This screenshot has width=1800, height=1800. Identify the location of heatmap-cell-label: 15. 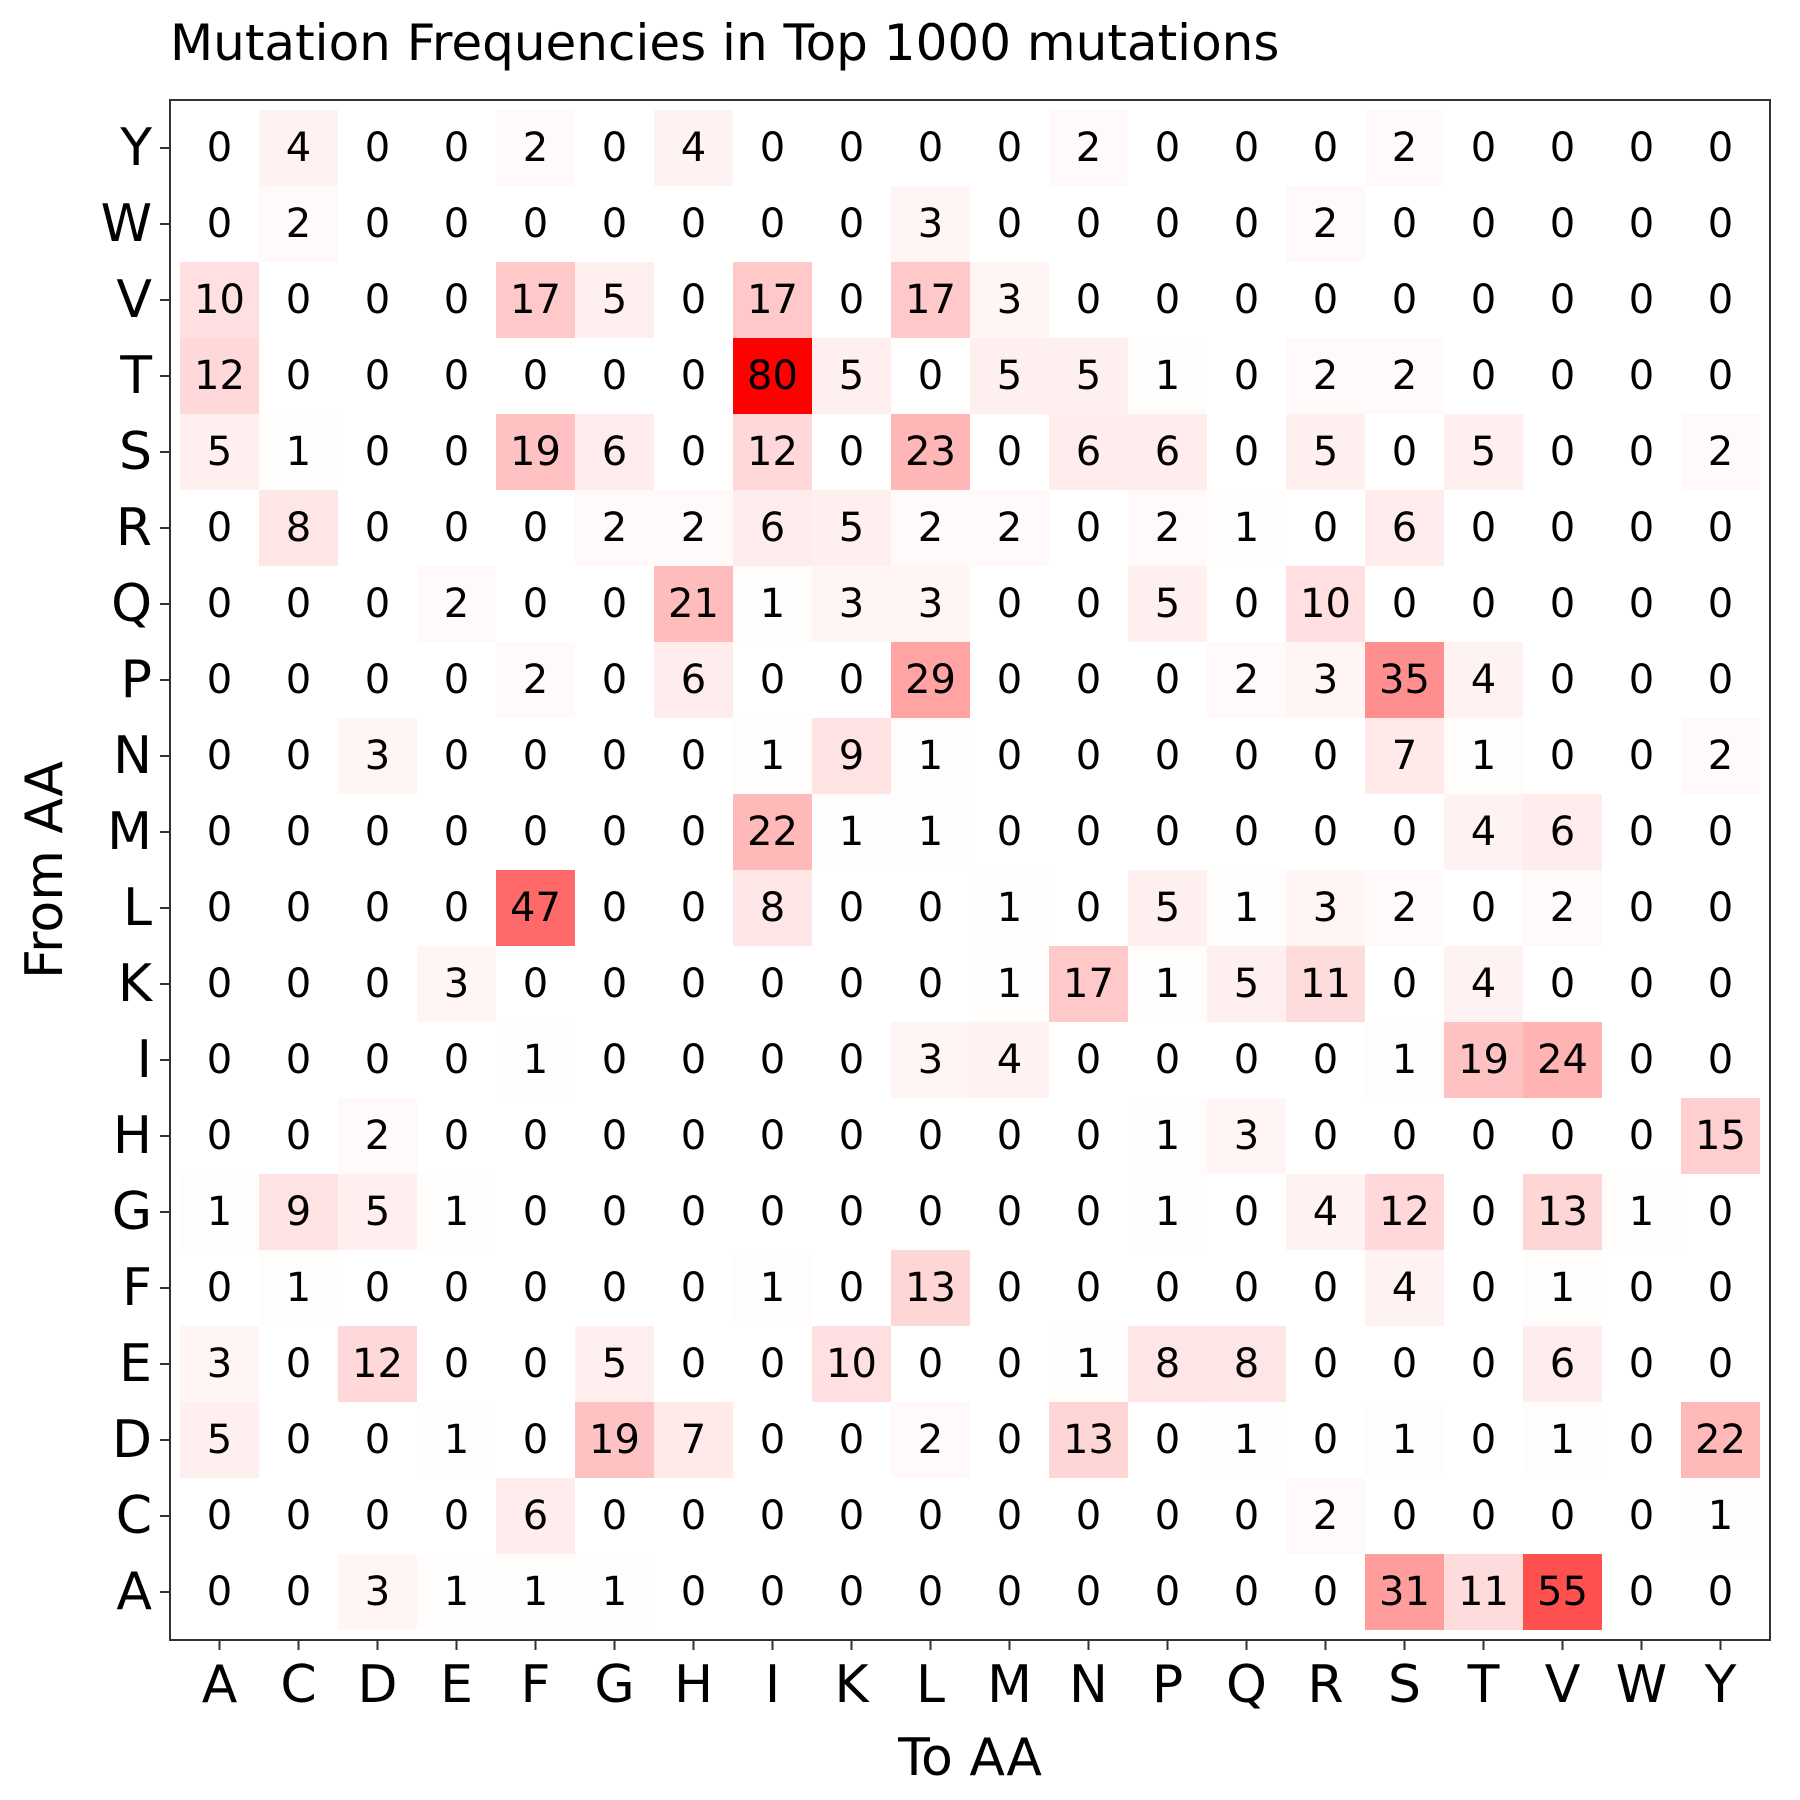
(1720, 1136).